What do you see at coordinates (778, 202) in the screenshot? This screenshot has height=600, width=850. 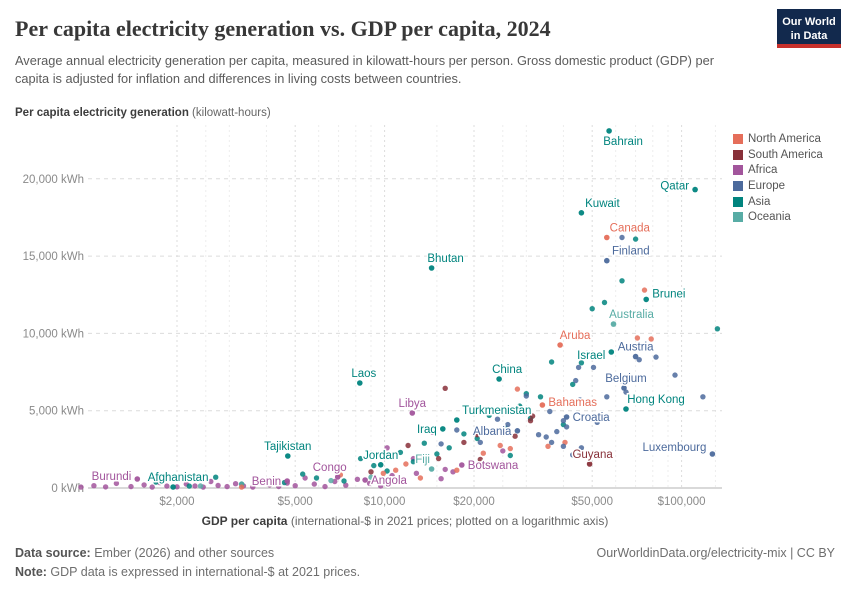 I see `legend-item-asia: Asia` at bounding box center [778, 202].